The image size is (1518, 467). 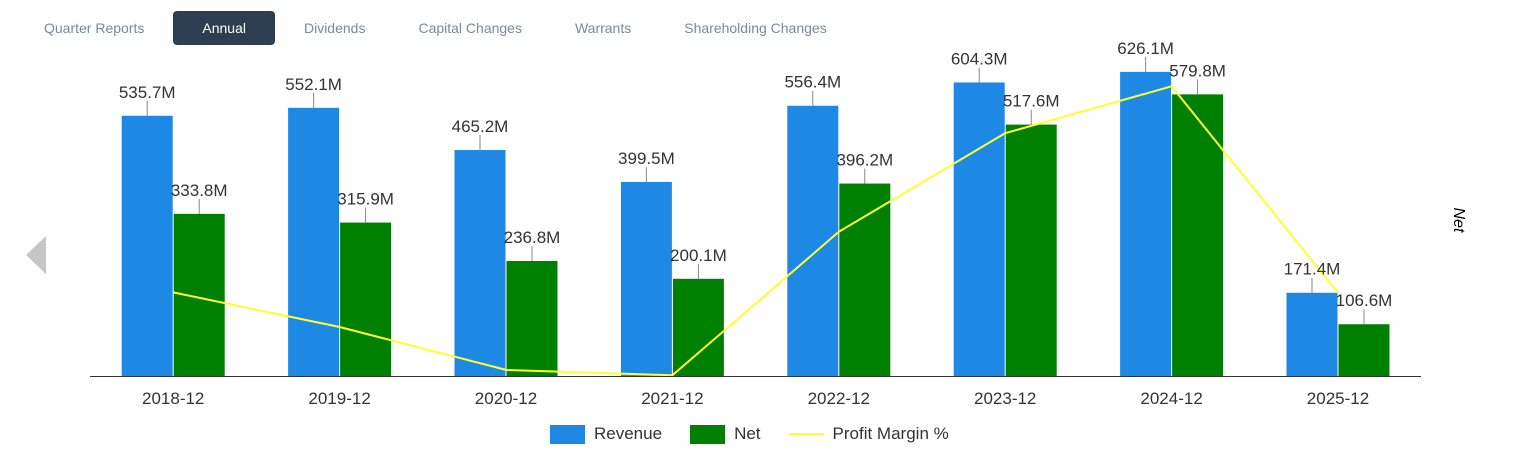 I want to click on legend-item-profit-margin: Profit Margin %, so click(x=868, y=434).